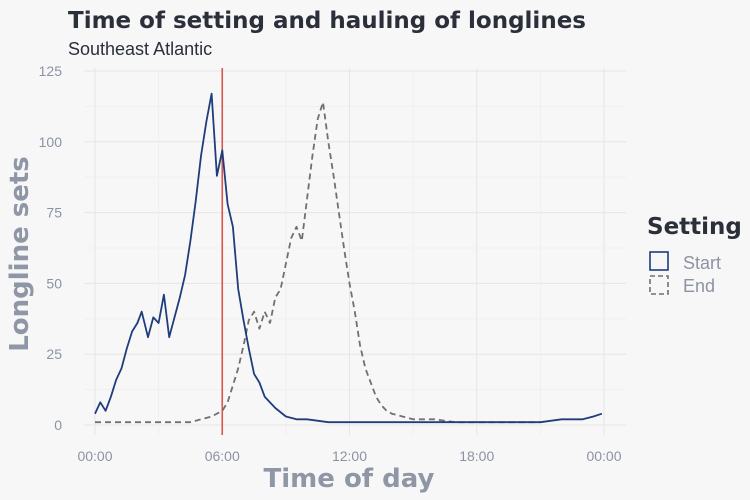 This screenshot has width=750, height=500. Describe the element at coordinates (327, 21) in the screenshot. I see `chart-title: Time of setting and hauling of longlines` at that location.